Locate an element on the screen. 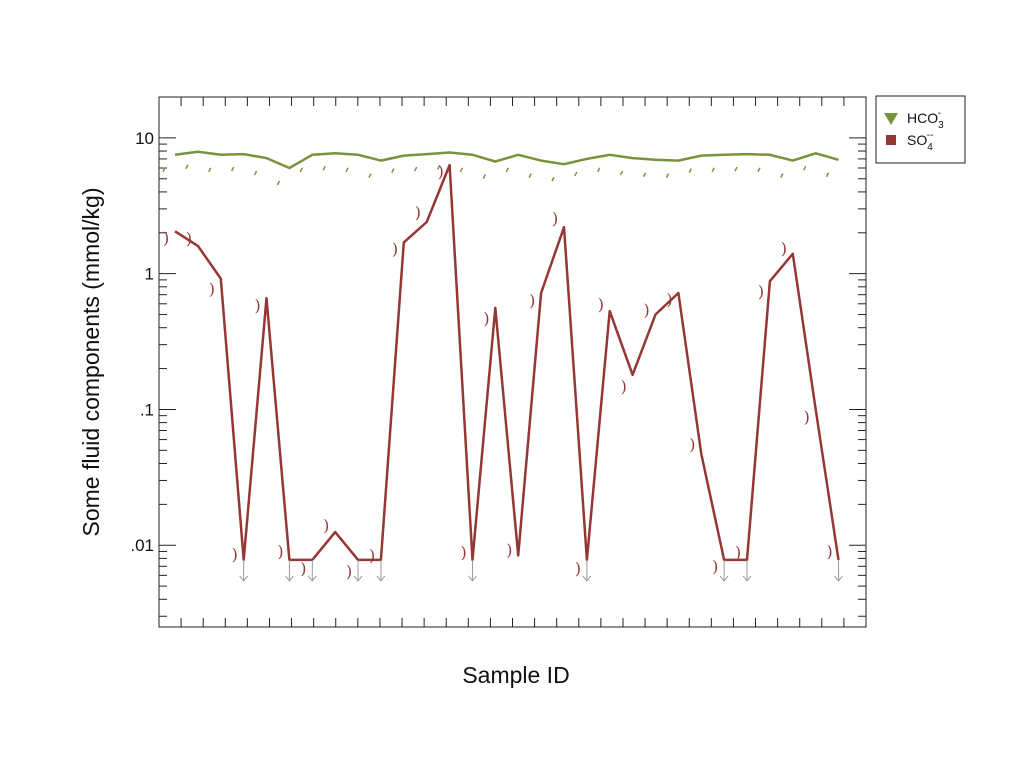  legend-label-so4: SO4-- is located at coordinates (920, 141).